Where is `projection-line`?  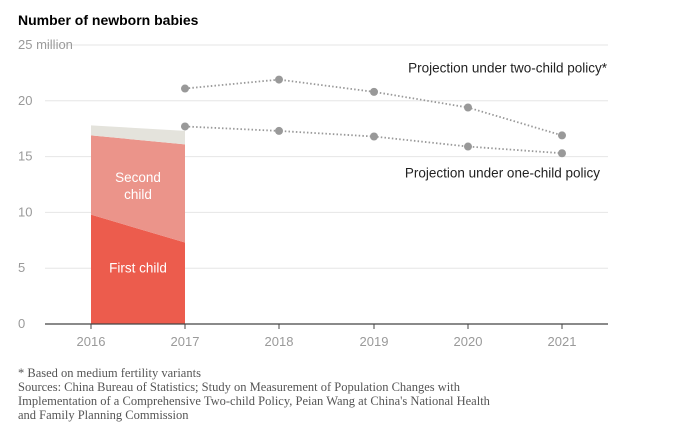
projection-line is located at coordinates (373, 107).